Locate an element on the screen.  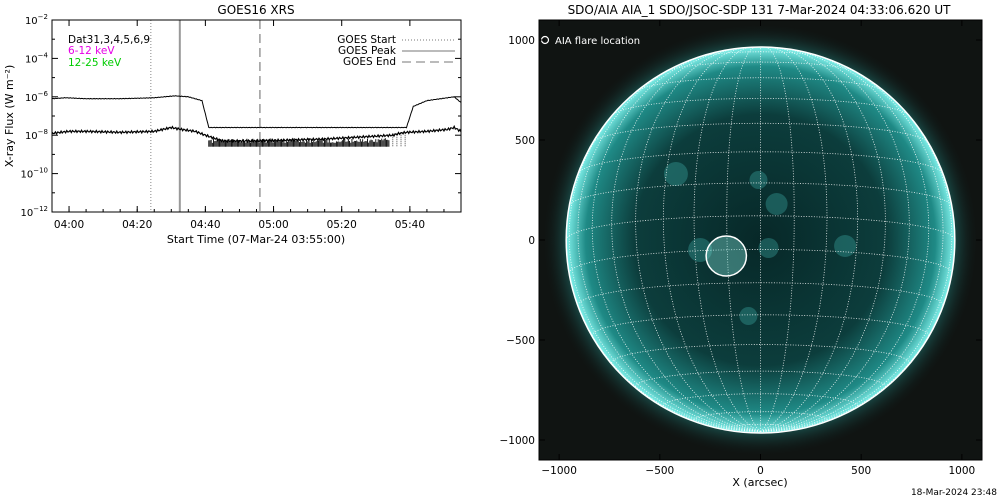
goes-x-tick-label: 05:40 is located at coordinates (410, 225).